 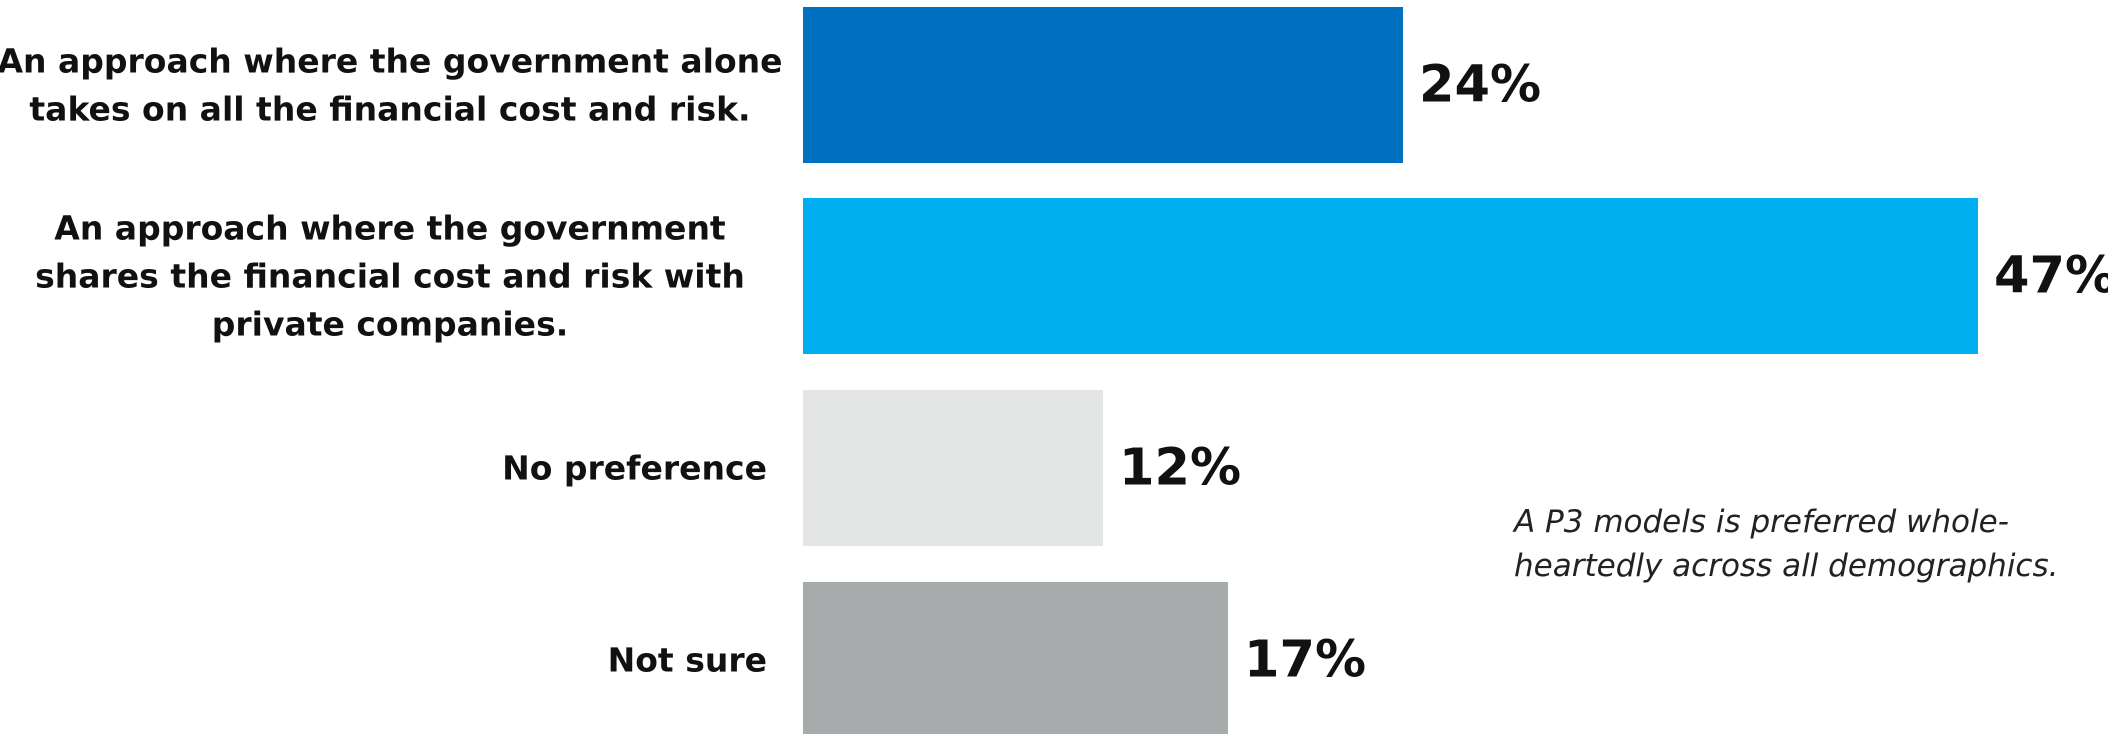 I want to click on category-label-4: Not sure, so click(x=687, y=660).